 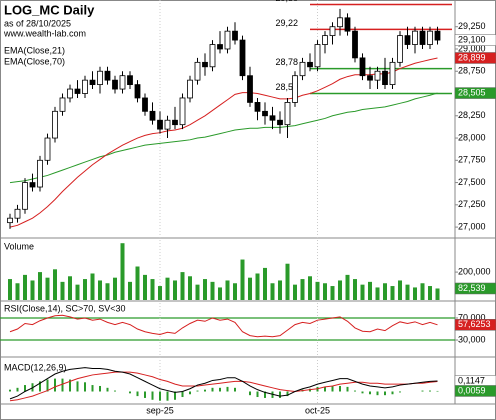 What do you see at coordinates (34, 61) in the screenshot?
I see `legend-entry: EMA(Close,70)` at bounding box center [34, 61].